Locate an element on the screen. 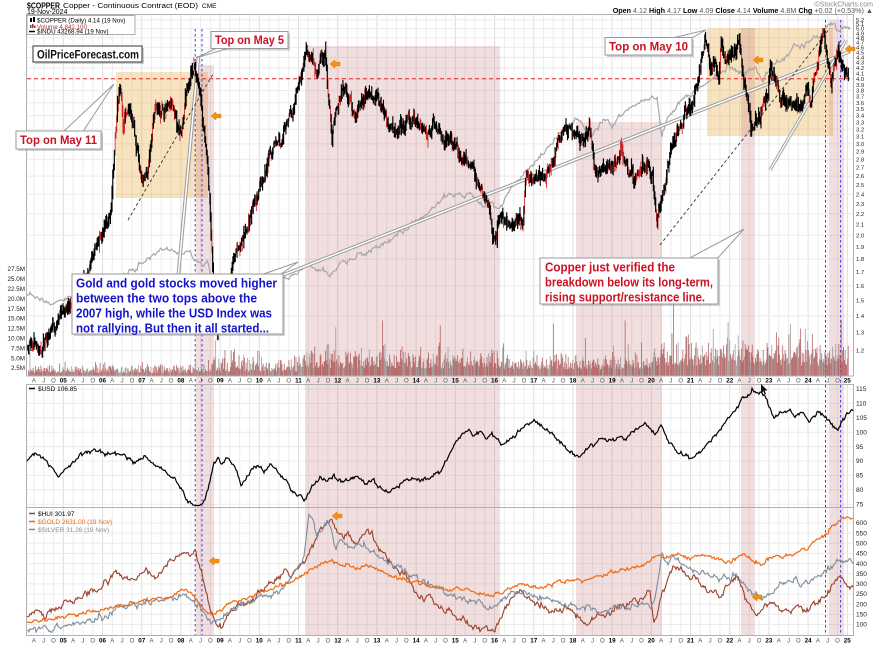  svg-text: 2.6 is located at coordinates (860, 177).